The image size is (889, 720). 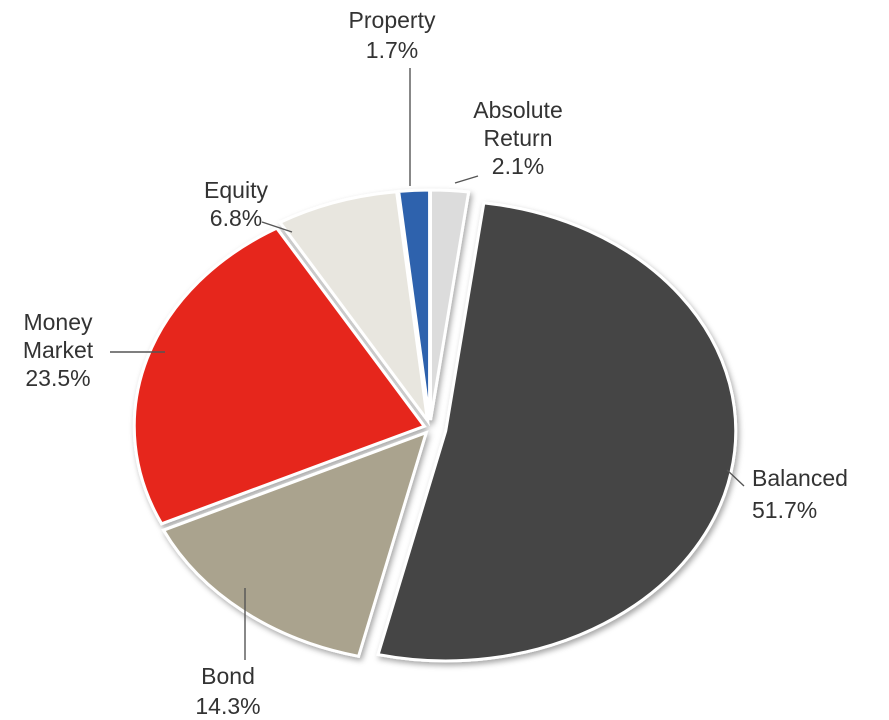 I want to click on slice-percent-label: 1.7%, so click(x=392, y=50).